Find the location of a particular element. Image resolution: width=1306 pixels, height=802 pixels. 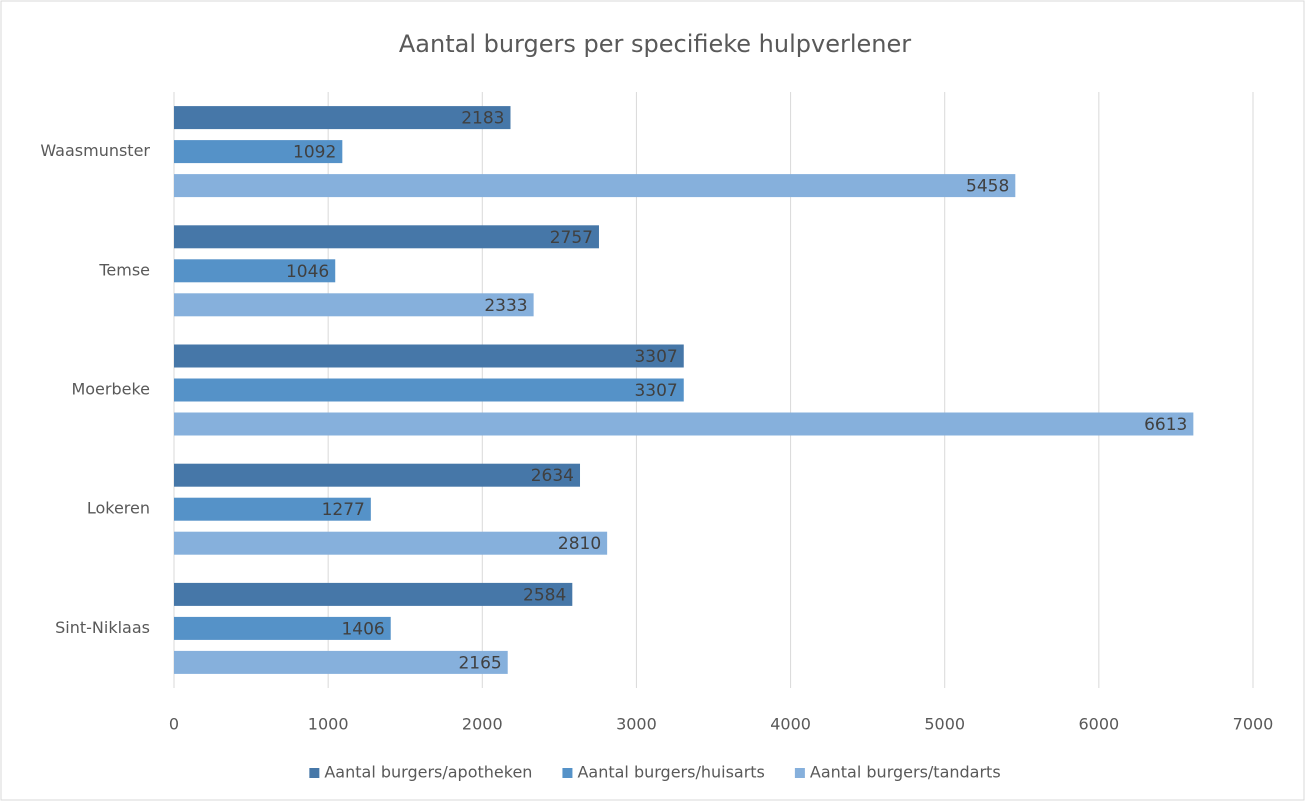

x-tick-label: 7000 is located at coordinates (1253, 724).